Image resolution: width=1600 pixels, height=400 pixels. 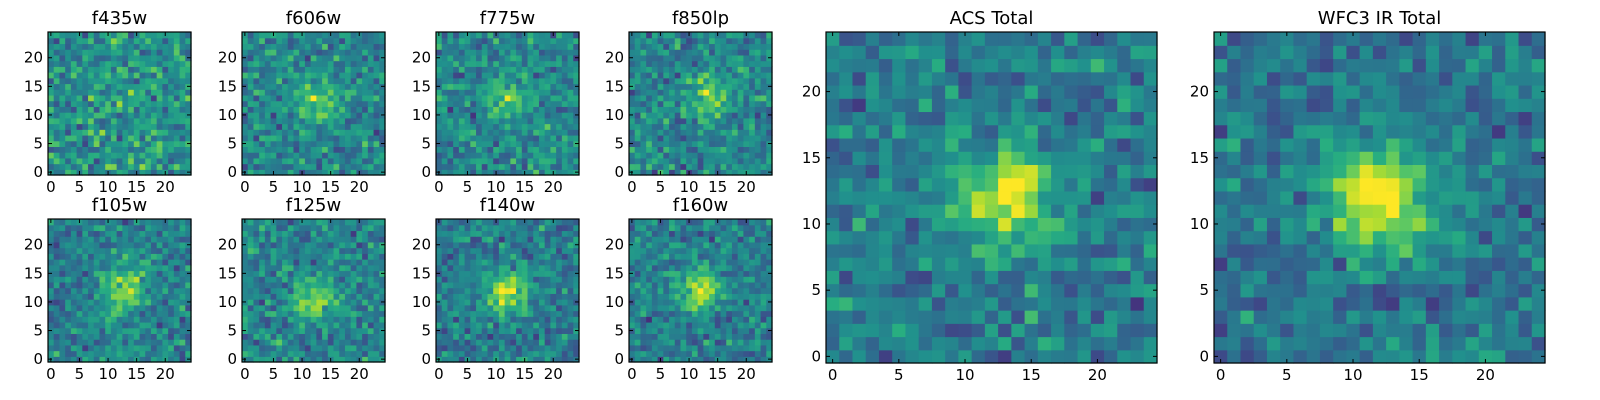 What do you see at coordinates (227, 245) in the screenshot?
I see `y-tick-label: 20` at bounding box center [227, 245].